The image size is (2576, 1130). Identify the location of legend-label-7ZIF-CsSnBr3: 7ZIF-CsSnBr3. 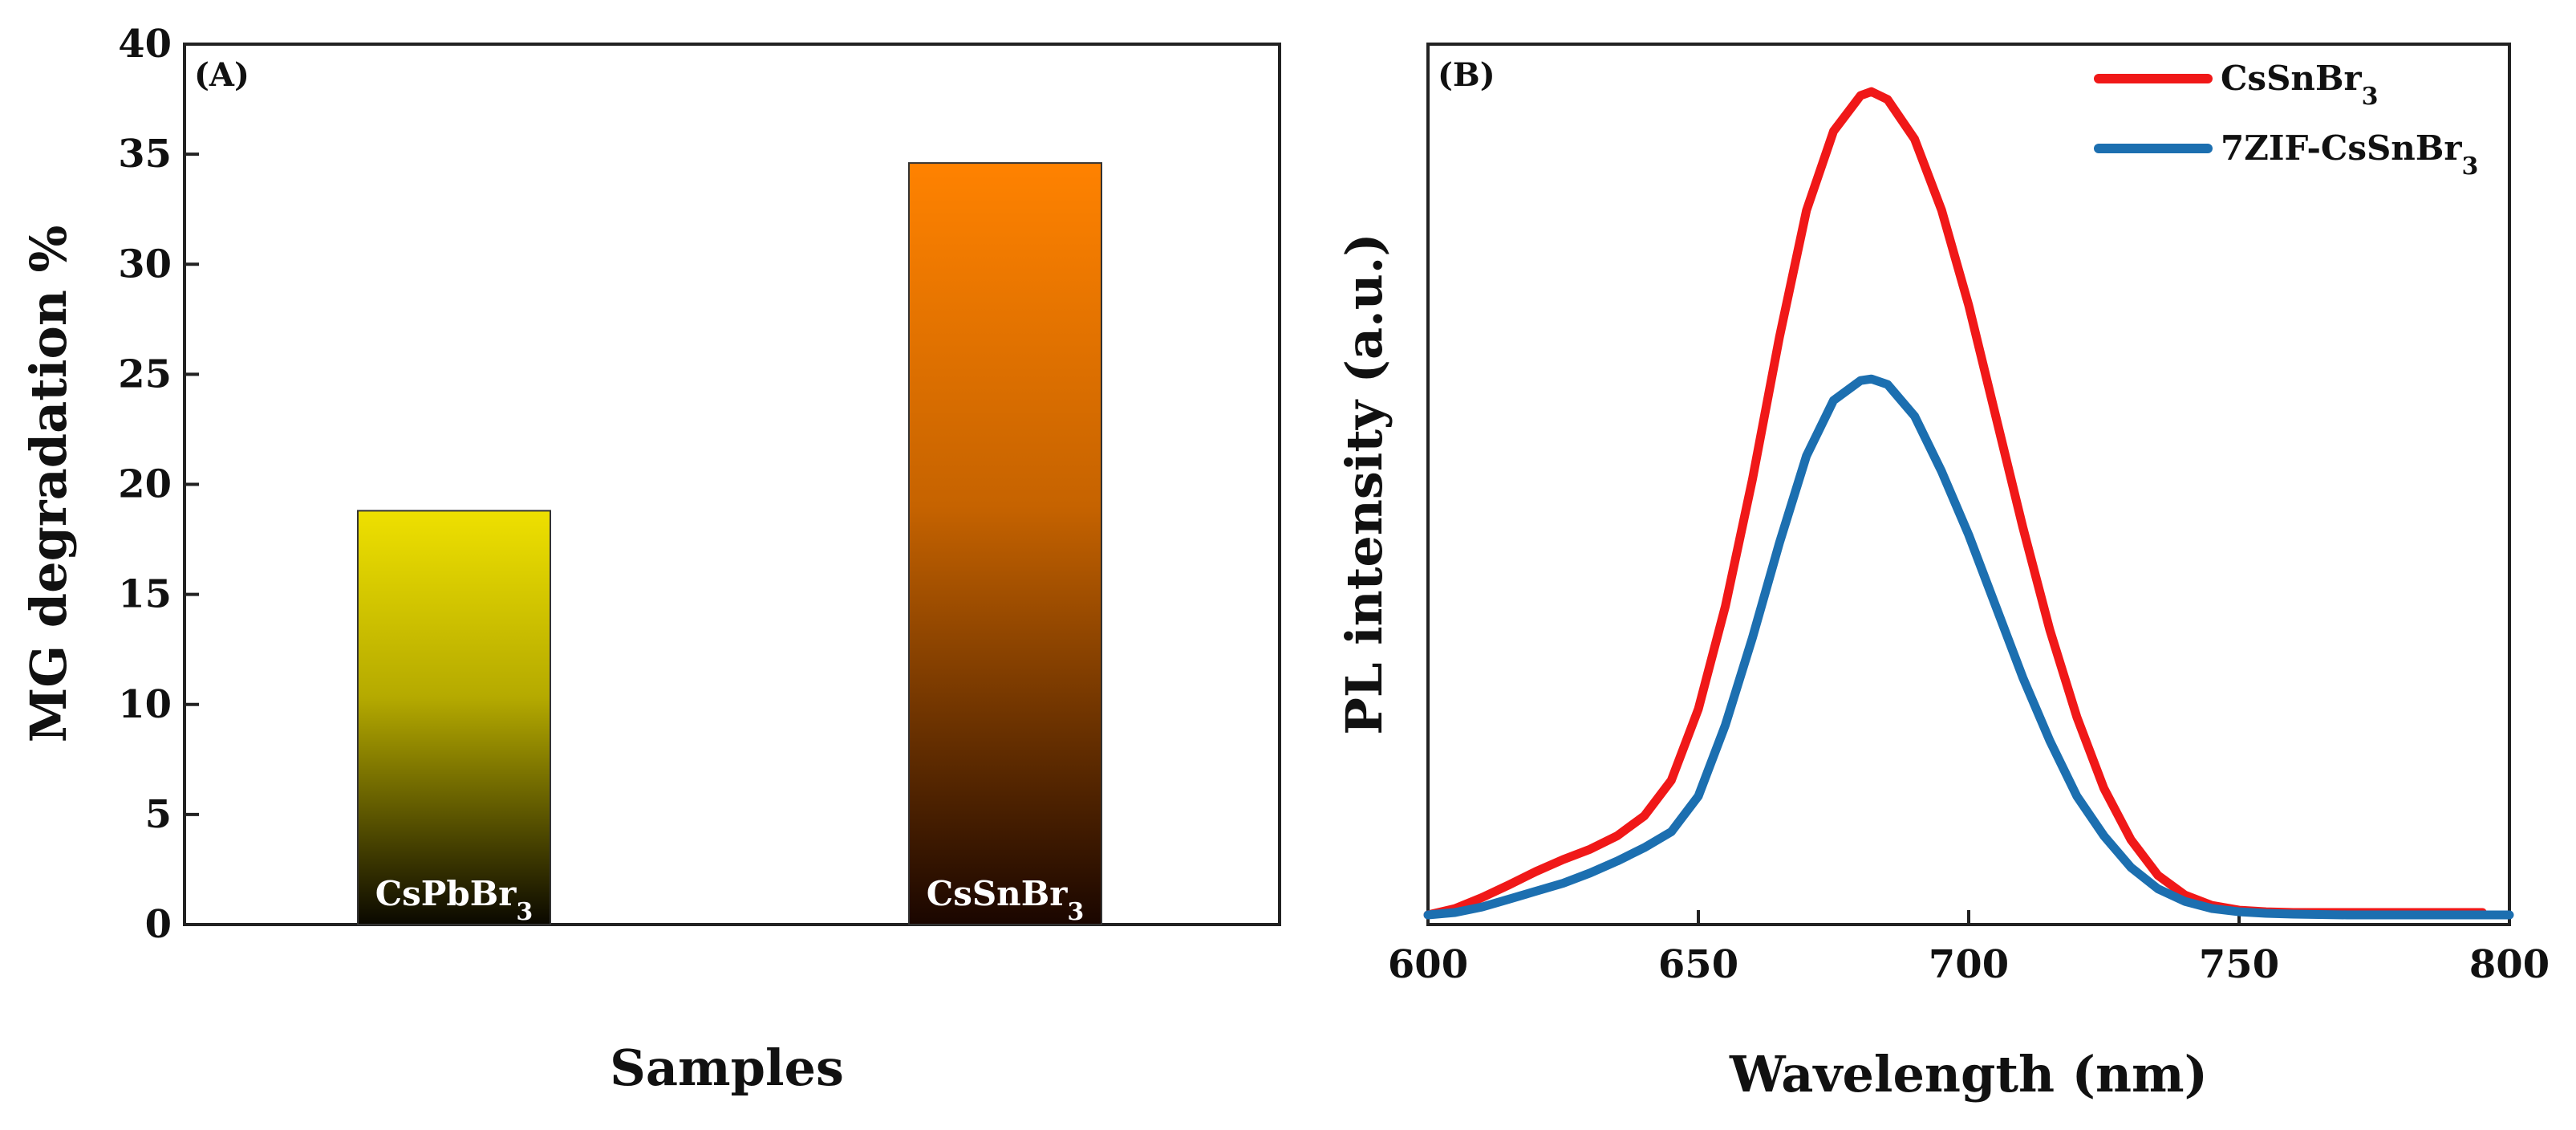
(2349, 154).